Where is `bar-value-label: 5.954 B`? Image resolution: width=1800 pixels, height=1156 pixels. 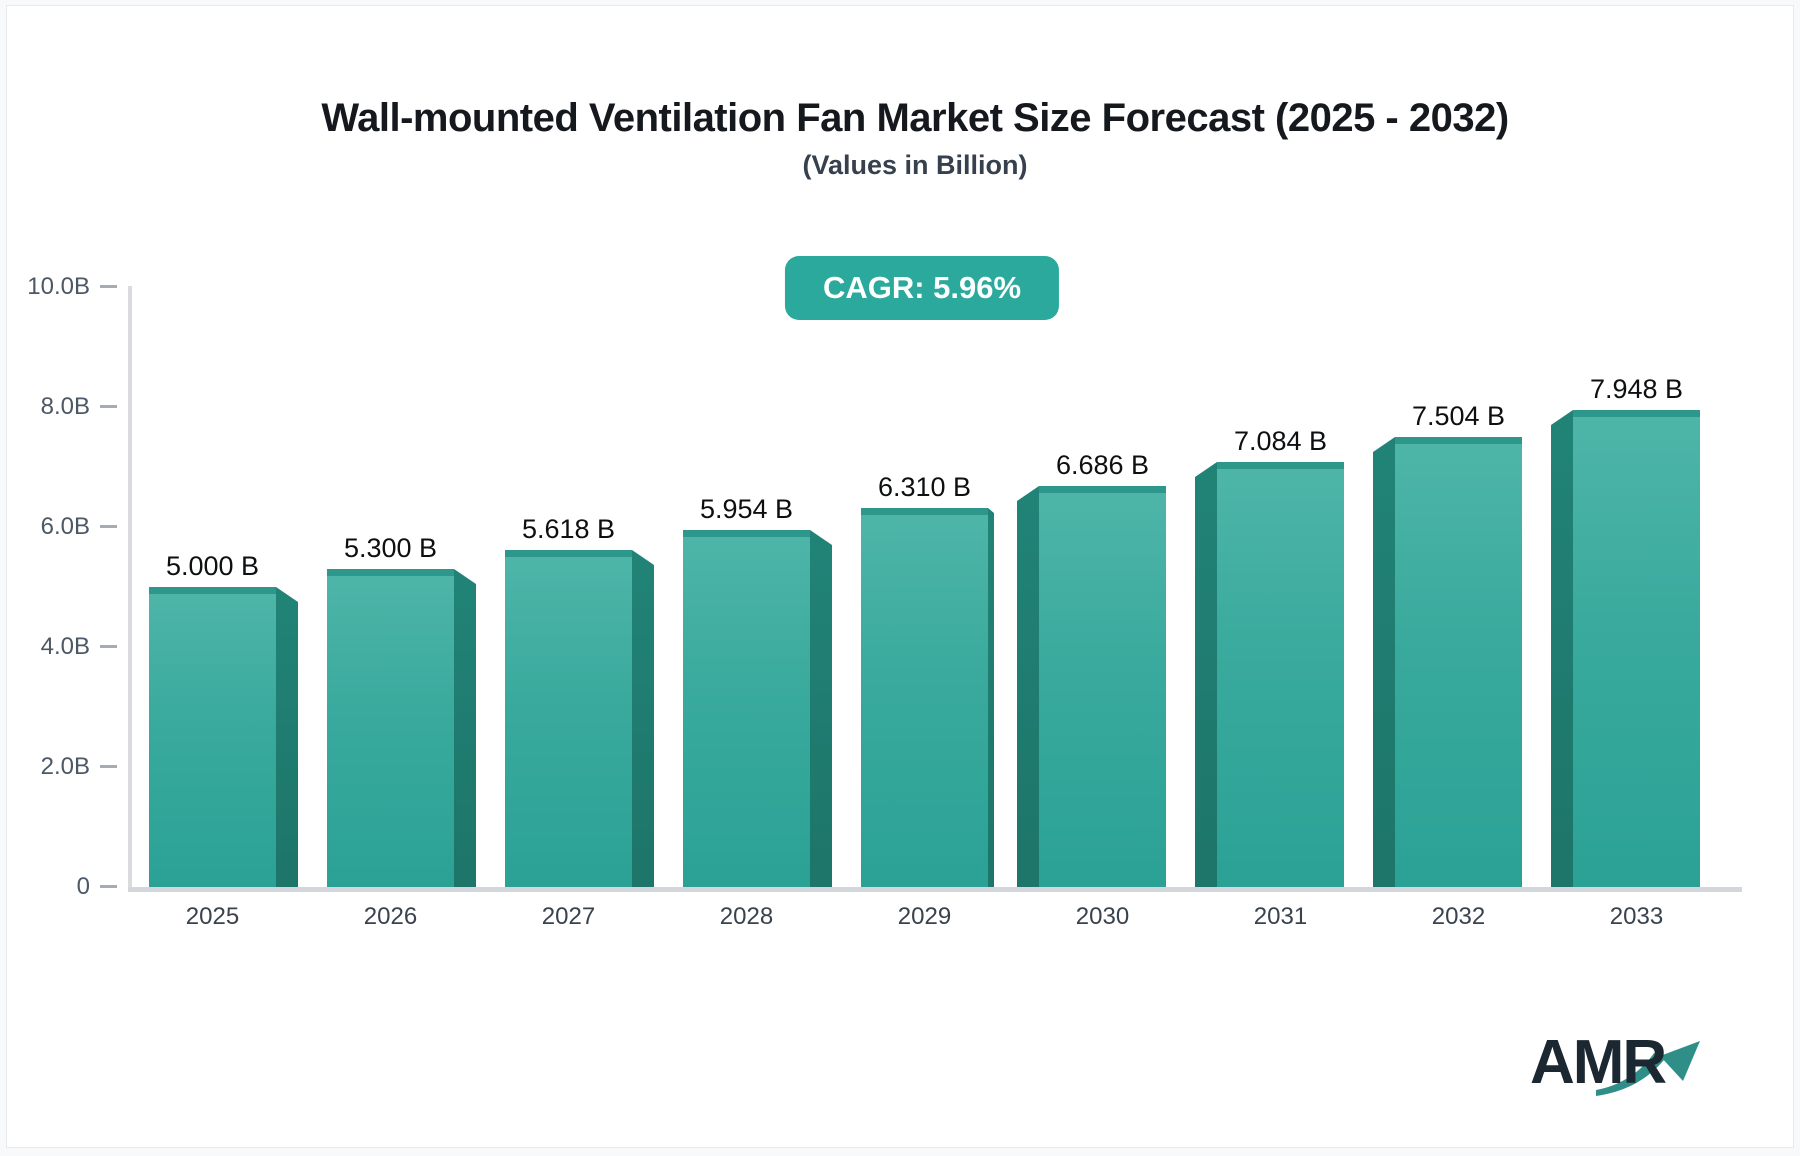 bar-value-label: 5.954 B is located at coordinates (746, 509).